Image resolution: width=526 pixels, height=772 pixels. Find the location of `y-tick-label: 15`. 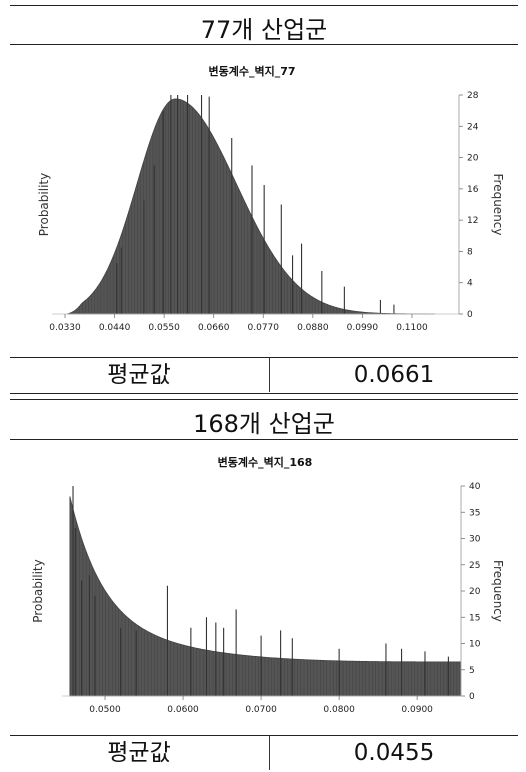

y-tick-label: 15 is located at coordinates (474, 618).